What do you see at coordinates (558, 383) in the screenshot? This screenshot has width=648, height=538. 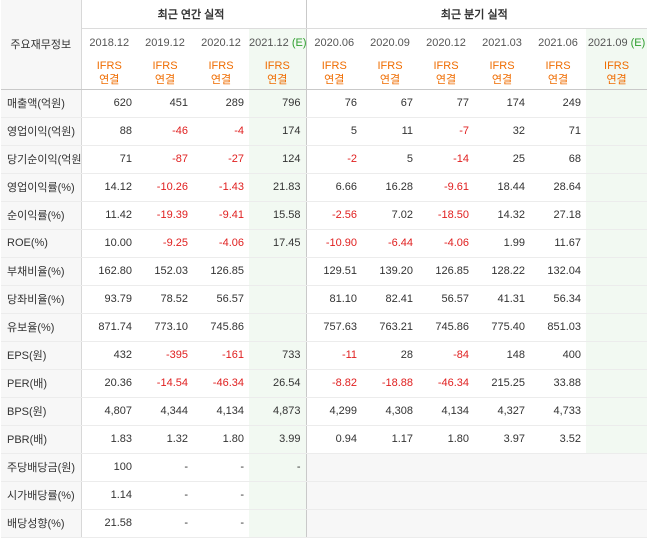 I see `table-cell: 33.88` at bounding box center [558, 383].